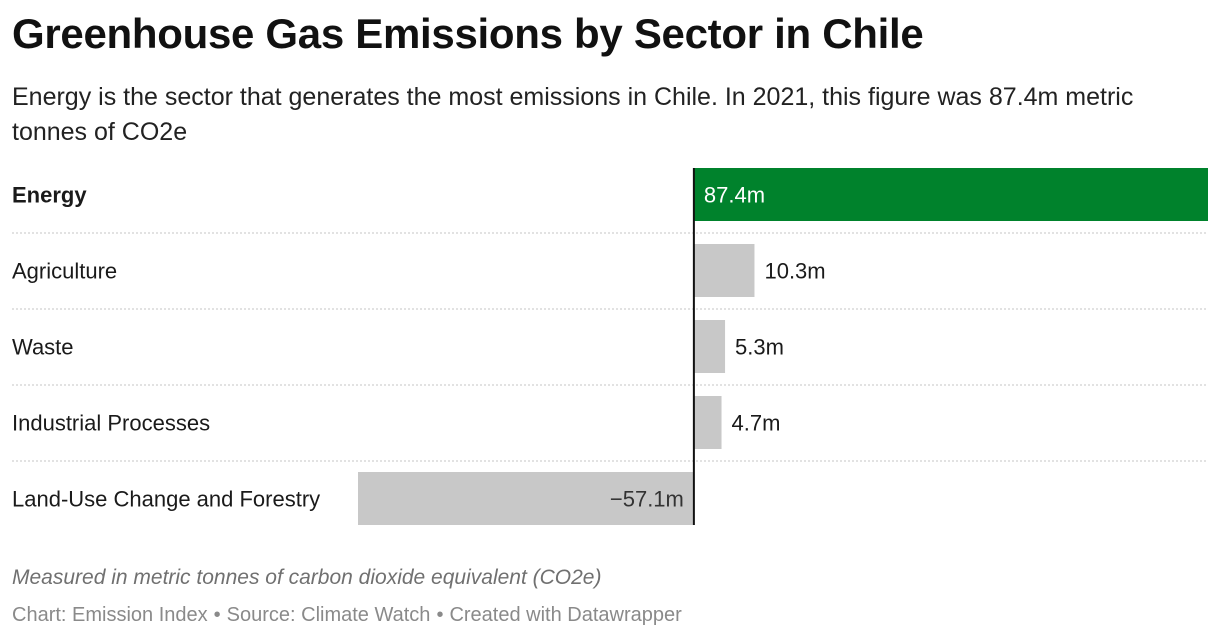  Describe the element at coordinates (110, 615) in the screenshot. I see `chart-credit: Chart: Emission Index` at that location.